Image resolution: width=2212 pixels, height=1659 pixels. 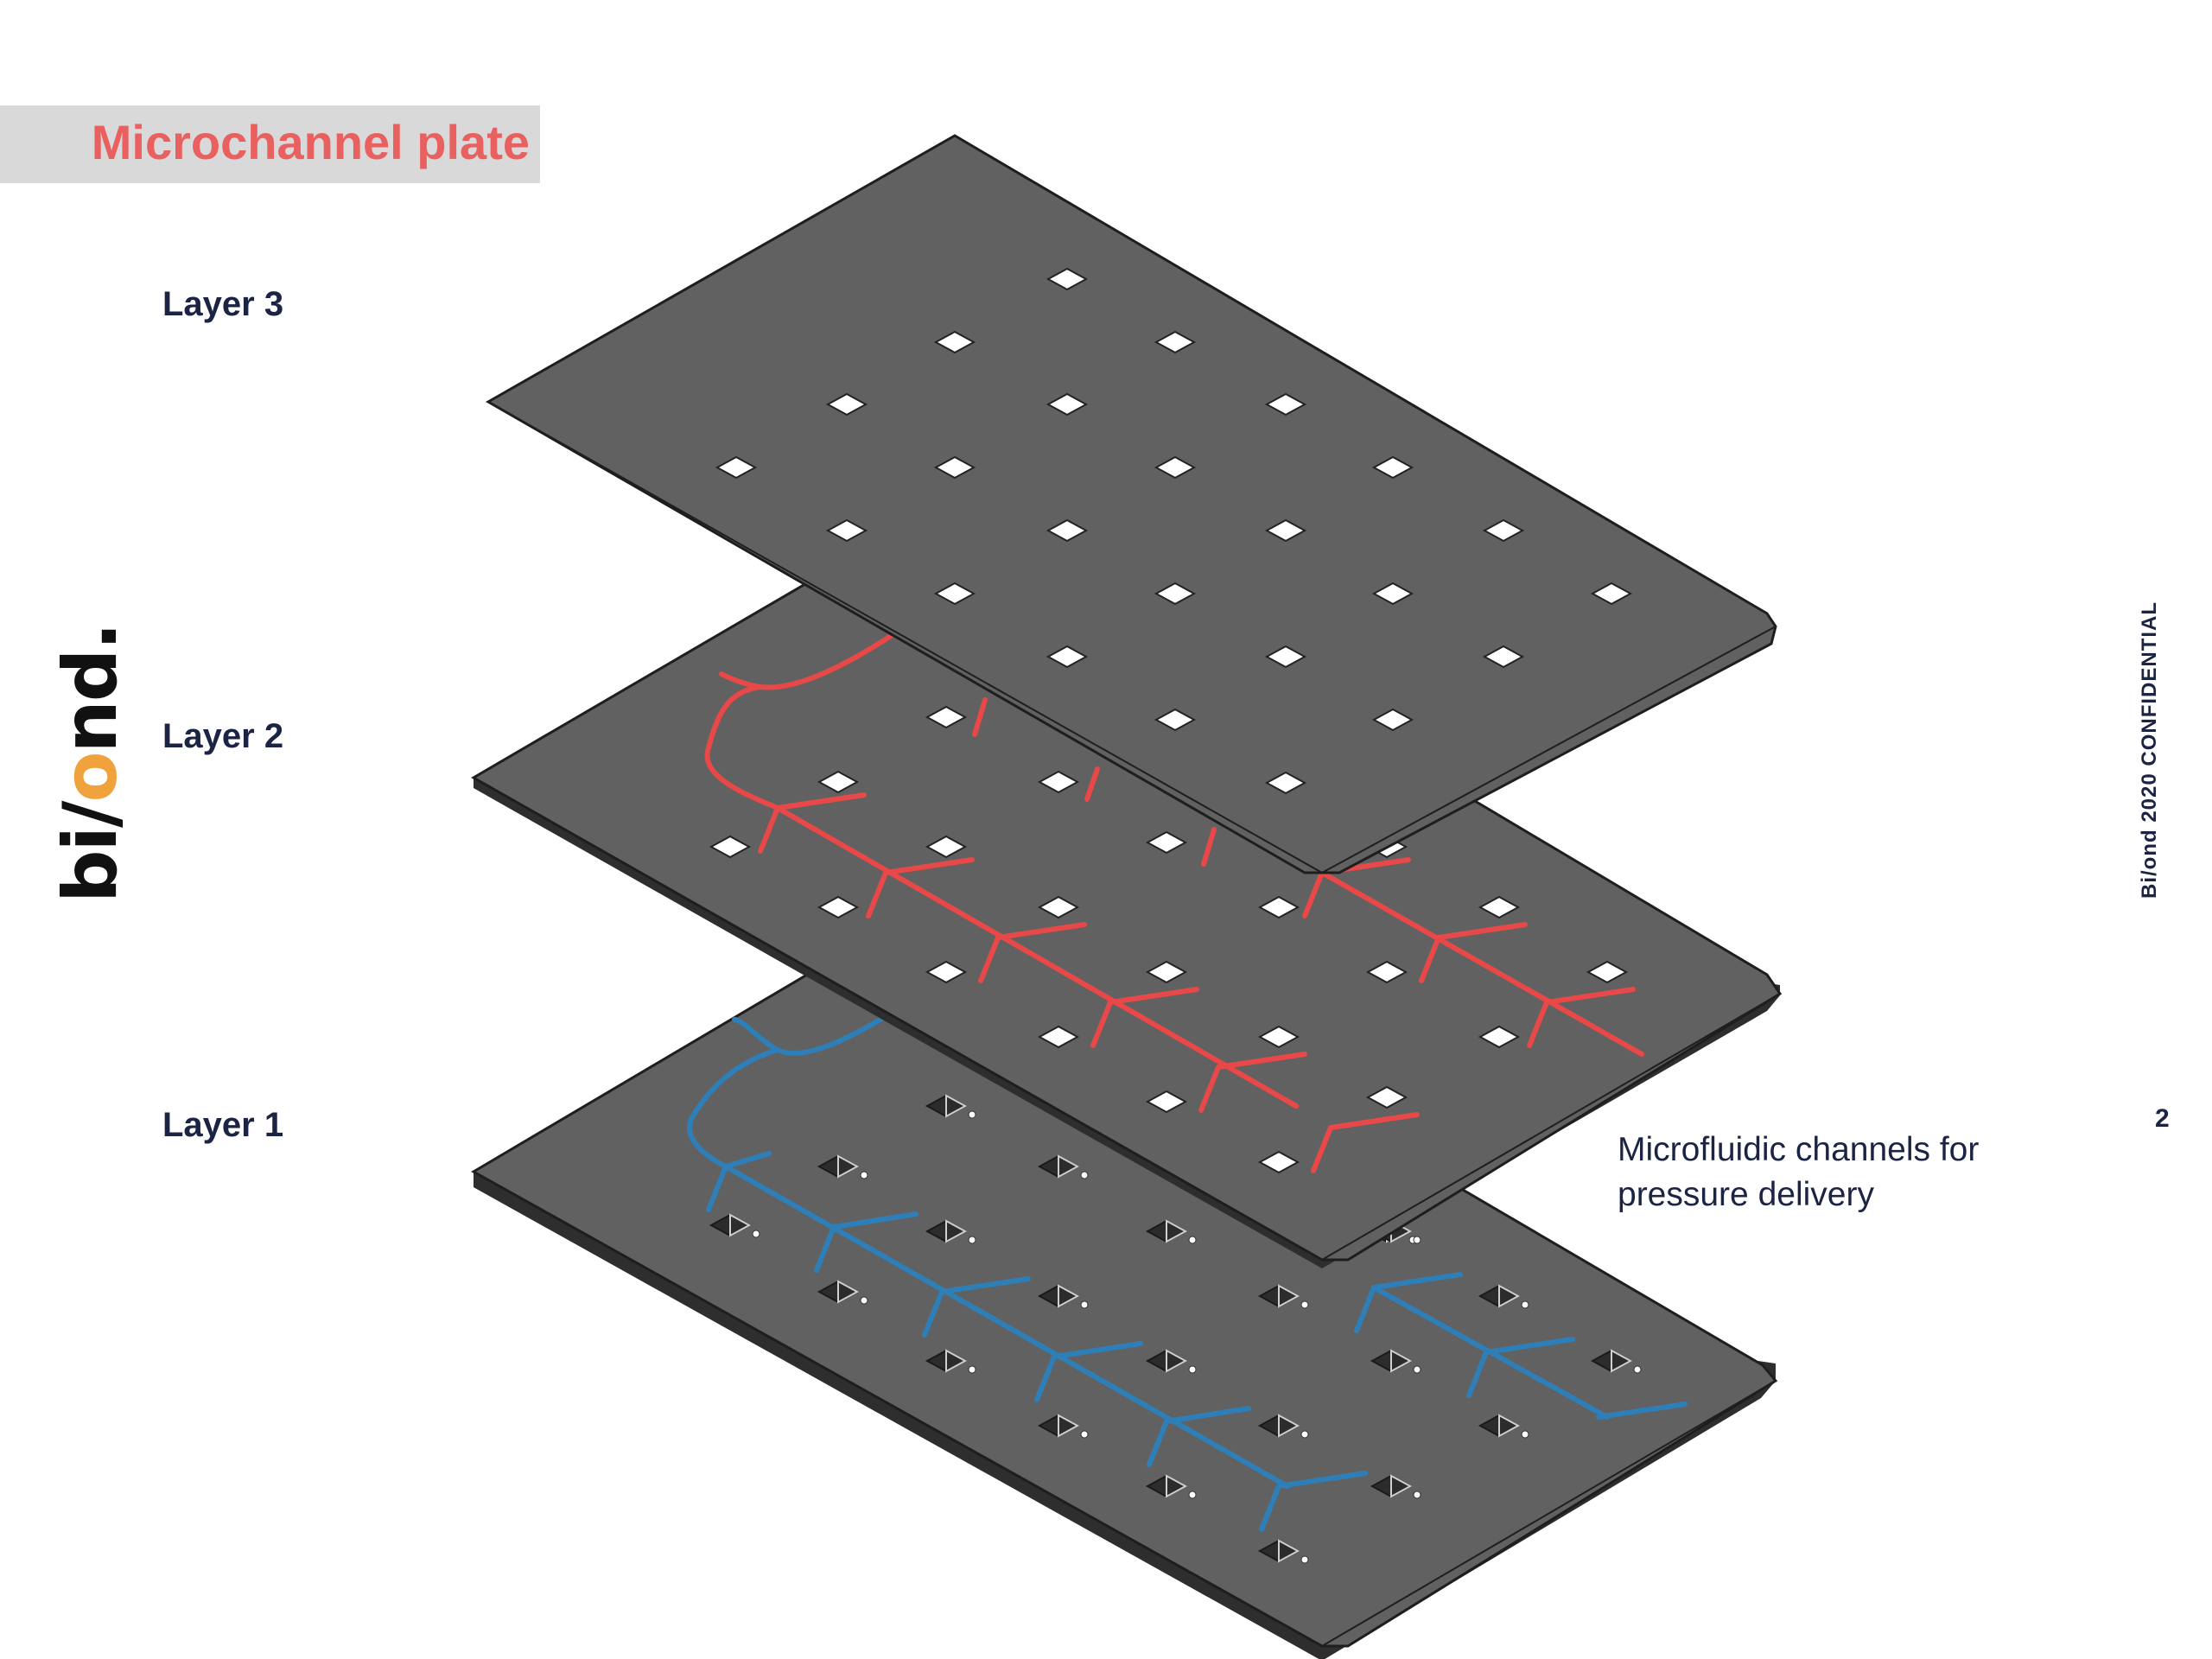 What do you see at coordinates (223, 304) in the screenshot?
I see `layer-3-label: Layer 3` at bounding box center [223, 304].